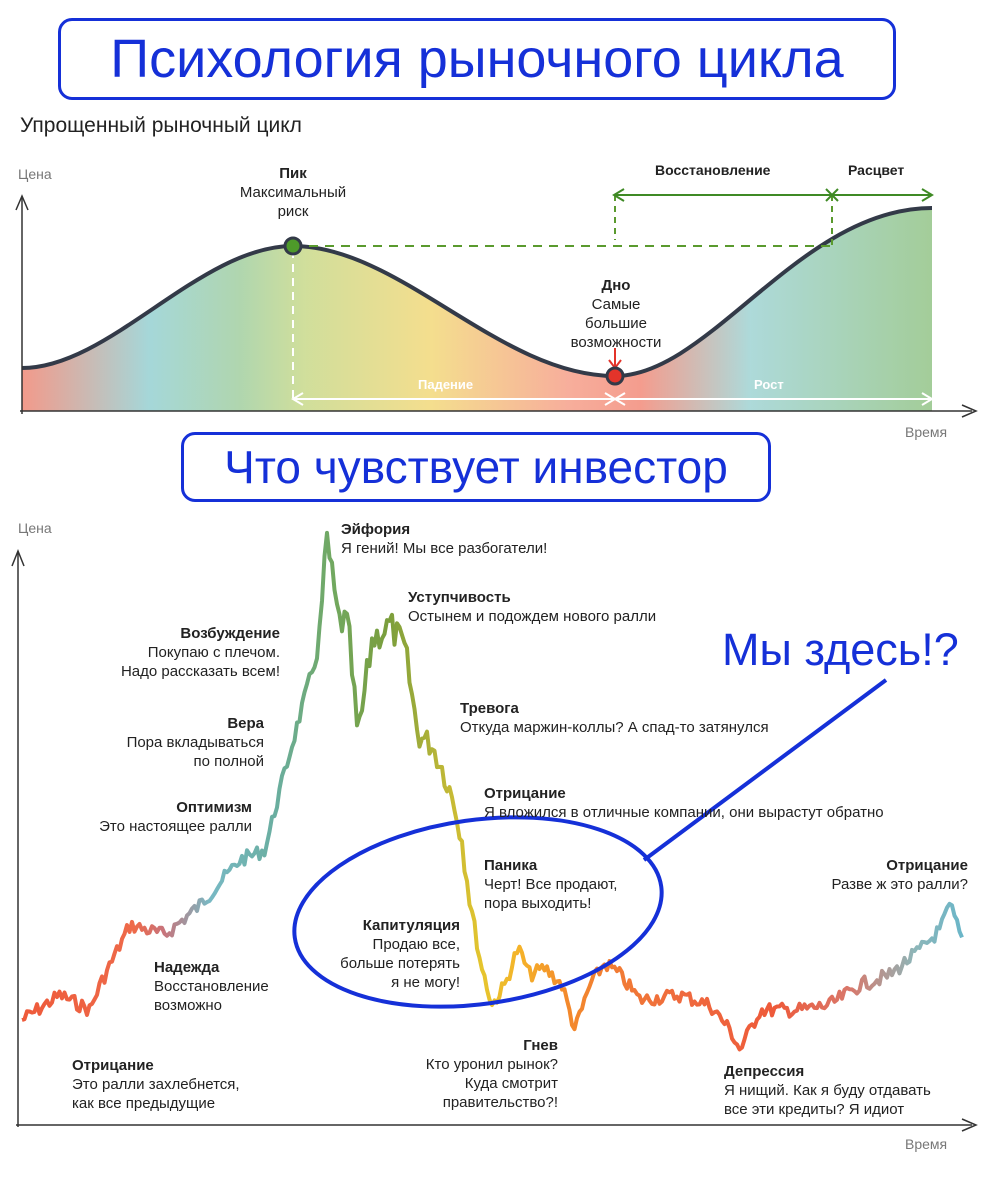 Image resolution: width=1000 pixels, height=1200 pixels. I want to click on stage-hope: Надежда Восстановление возможно, so click(211, 986).